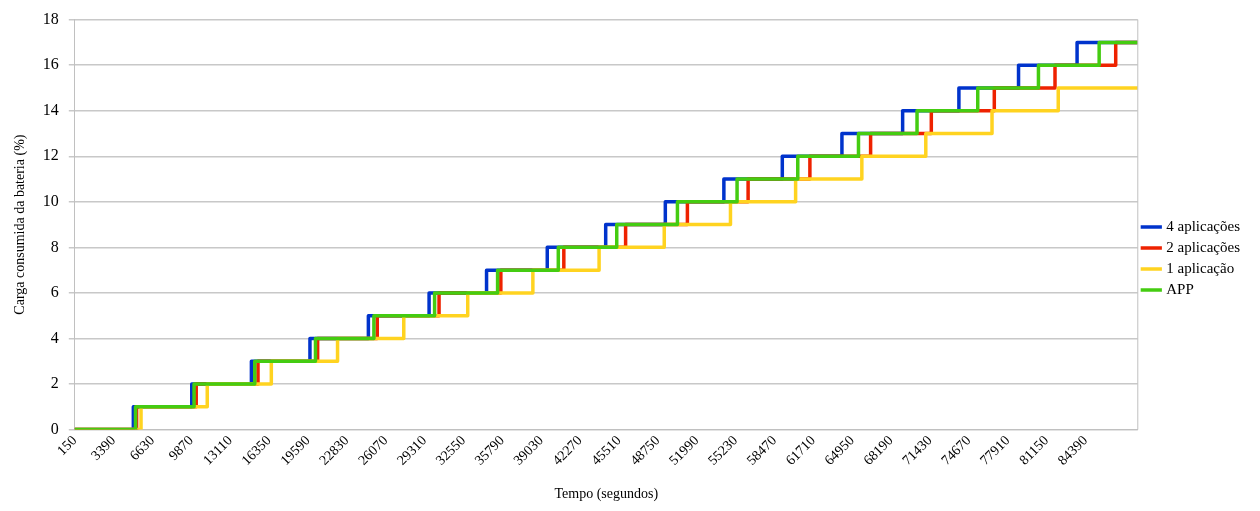 Image resolution: width=1260 pixels, height=511 pixels. I want to click on y-tick-label: 14, so click(50, 109).